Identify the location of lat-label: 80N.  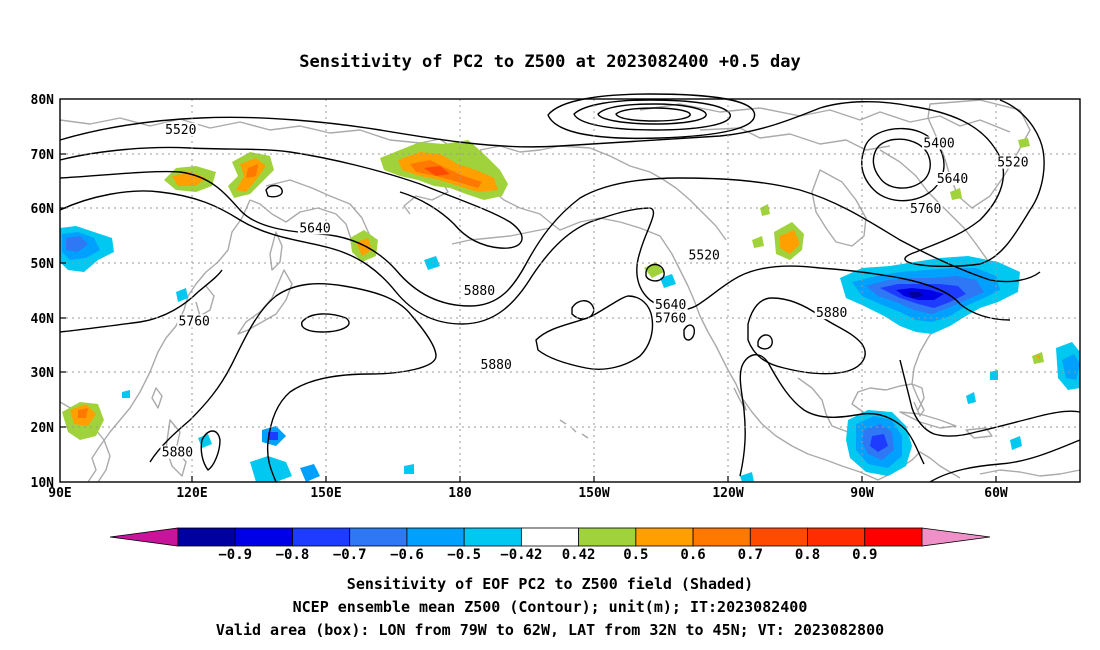
(43, 100).